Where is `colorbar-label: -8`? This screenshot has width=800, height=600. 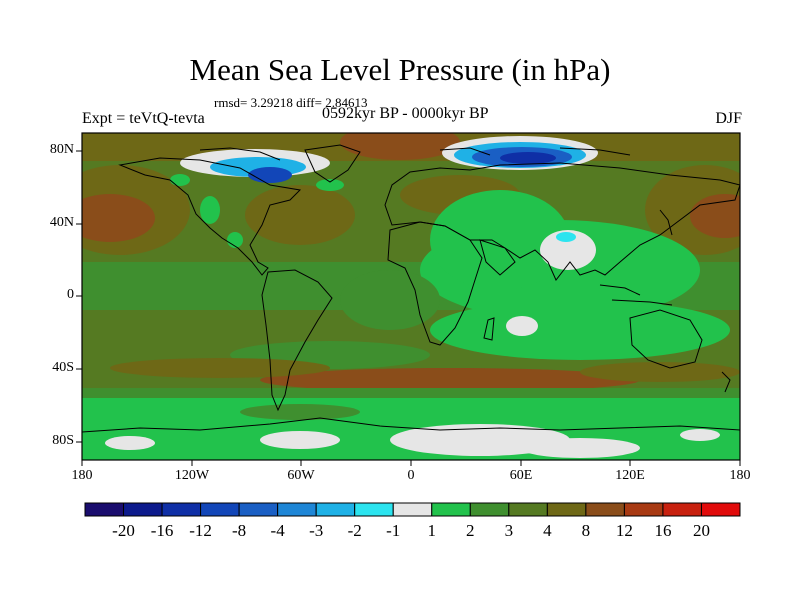 colorbar-label: -8 is located at coordinates (239, 530).